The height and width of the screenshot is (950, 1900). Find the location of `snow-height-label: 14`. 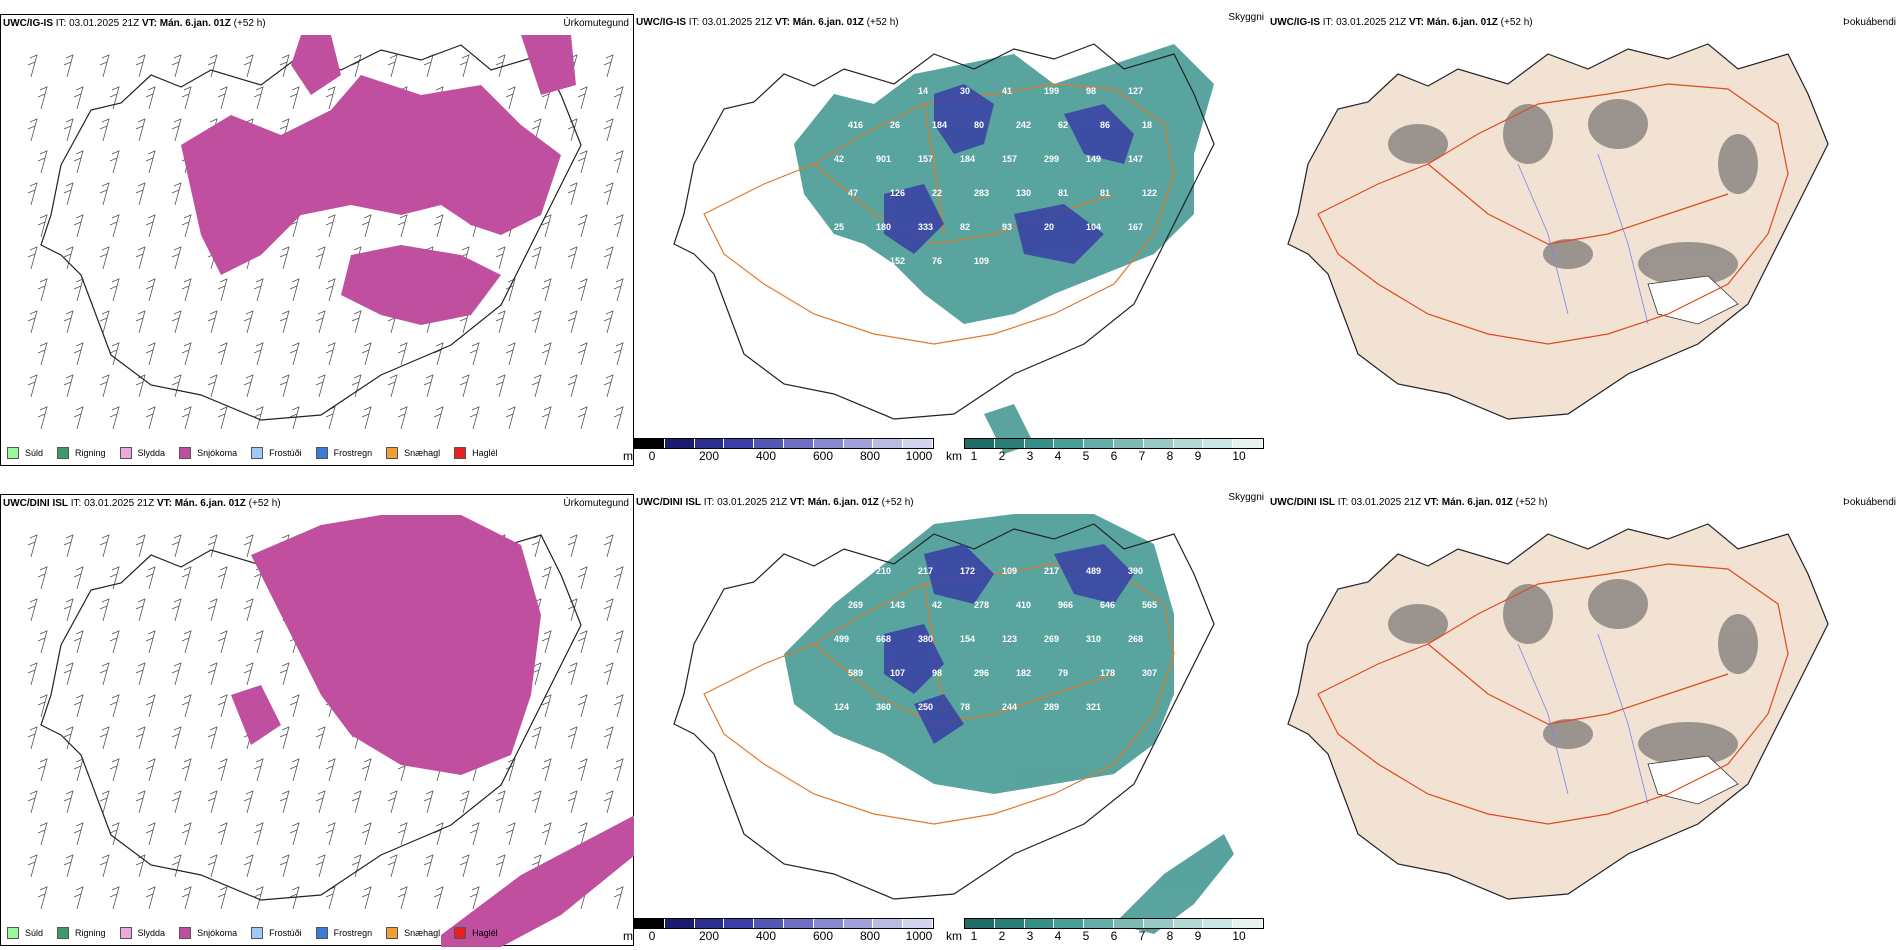

snow-height-label: 14 is located at coordinates (923, 91).